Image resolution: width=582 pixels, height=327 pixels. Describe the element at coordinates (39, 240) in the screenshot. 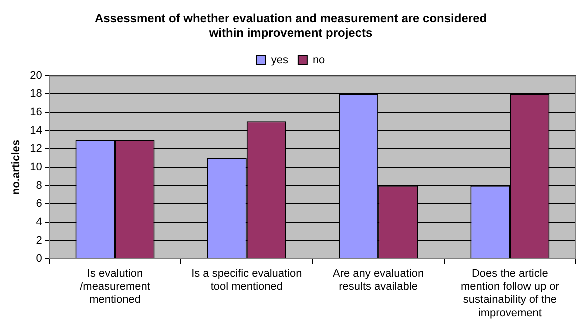

I see `y-tick-label: 2` at that location.